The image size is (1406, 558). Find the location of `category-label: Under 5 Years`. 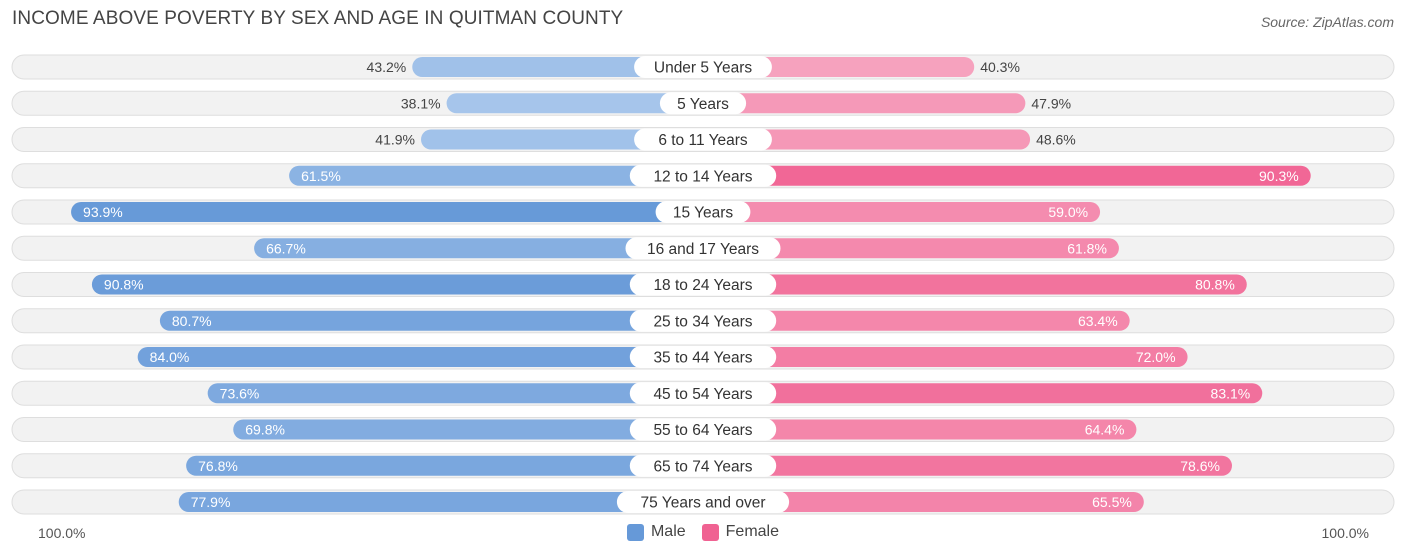

category-label: Under 5 Years is located at coordinates (703, 68).